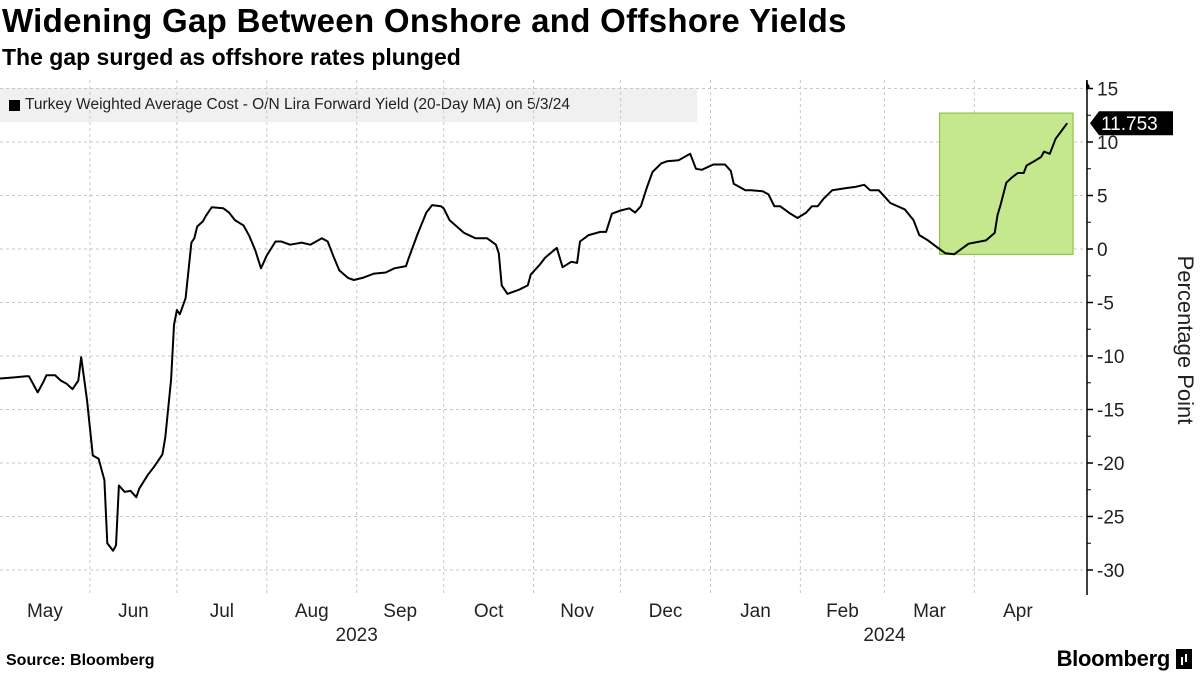 This screenshot has height=675, width=1200. I want to click on x-tick-label: Apr, so click(1018, 611).